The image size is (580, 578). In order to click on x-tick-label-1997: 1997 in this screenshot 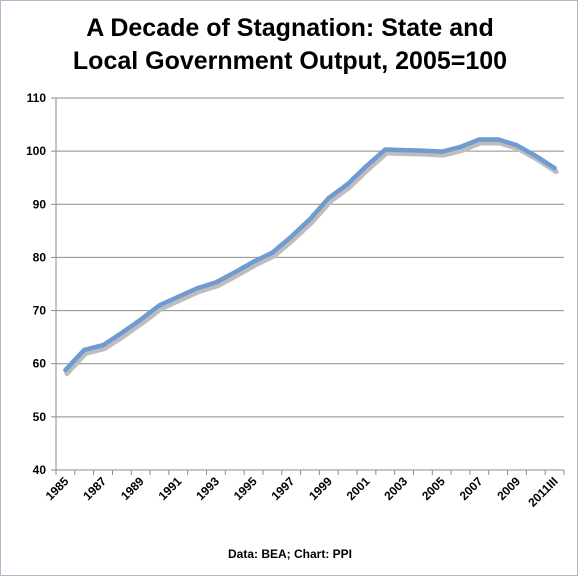, I will do `click(283, 488)`.